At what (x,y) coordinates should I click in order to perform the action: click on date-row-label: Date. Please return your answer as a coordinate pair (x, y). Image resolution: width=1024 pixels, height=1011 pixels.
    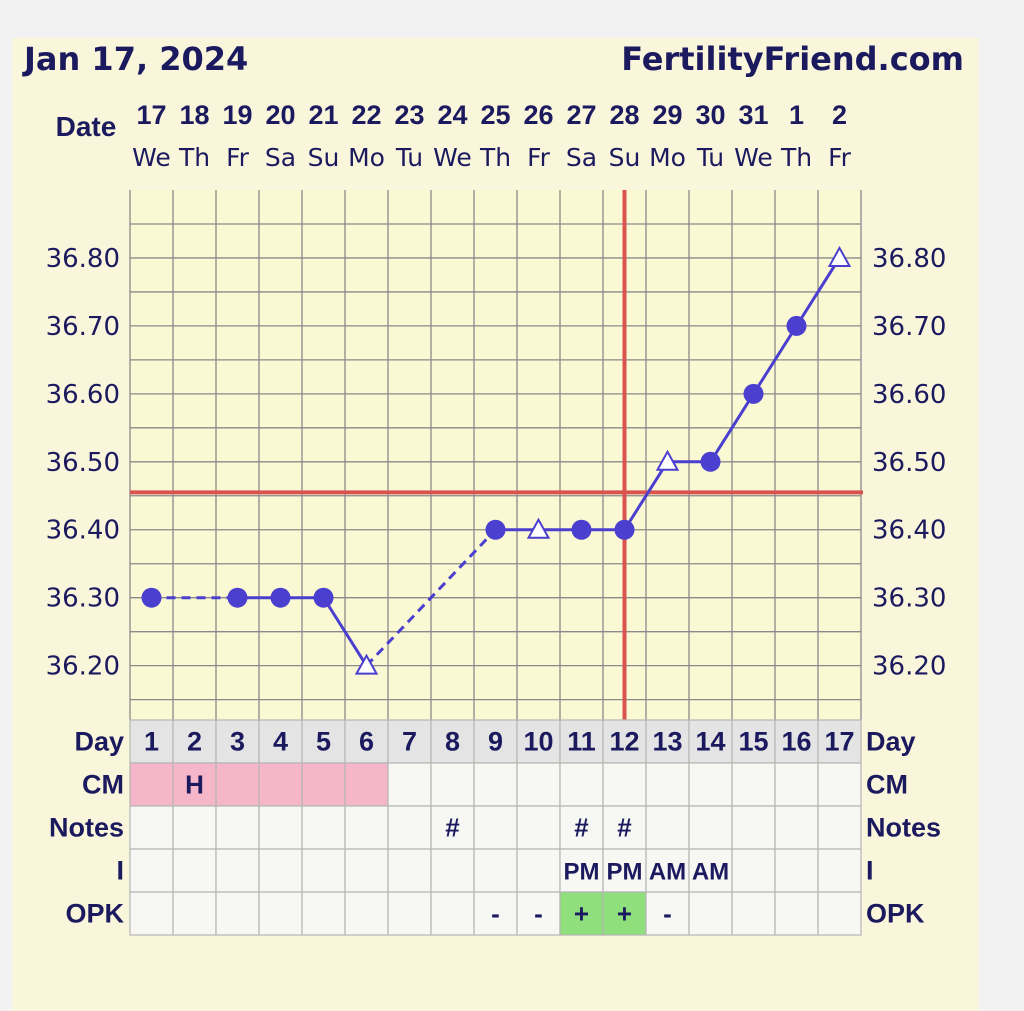
    Looking at the image, I should click on (86, 126).